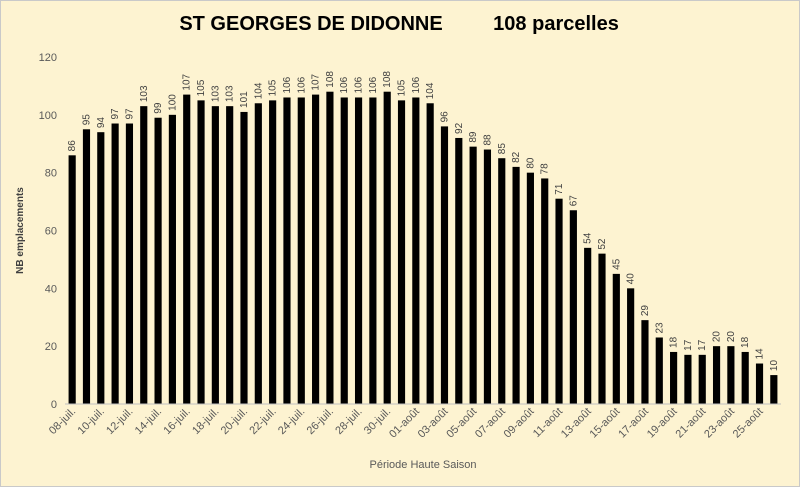  I want to click on y-axis-title: NB emplacements, so click(20, 230).